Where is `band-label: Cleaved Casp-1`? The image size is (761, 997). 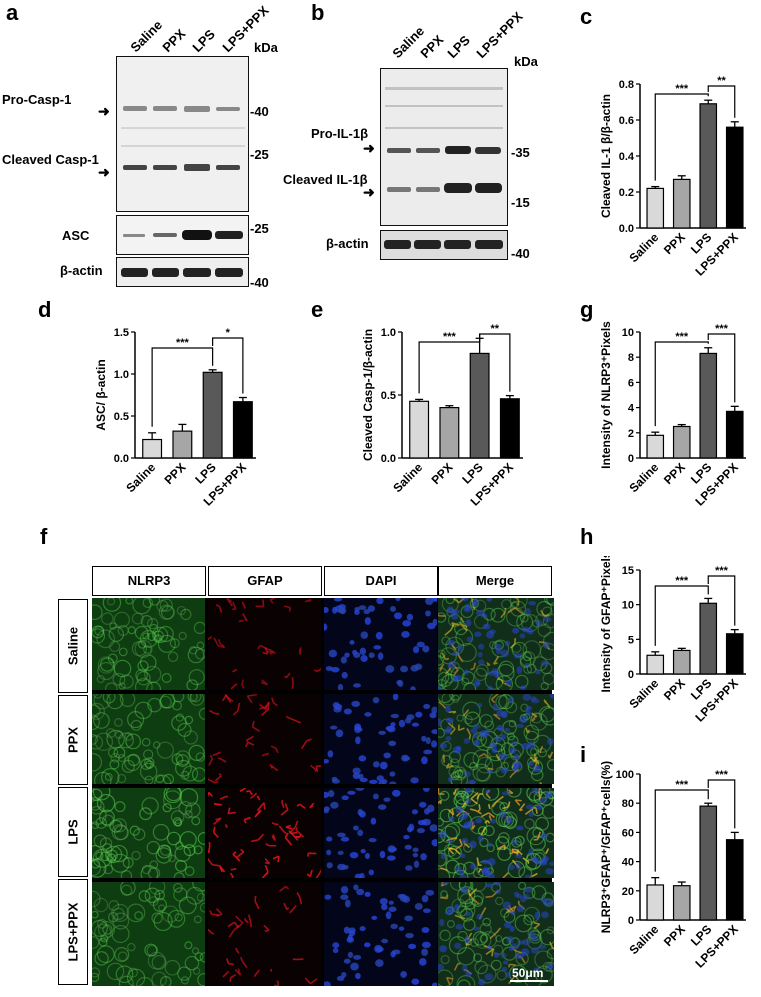 band-label: Cleaved Casp-1 is located at coordinates (50, 159).